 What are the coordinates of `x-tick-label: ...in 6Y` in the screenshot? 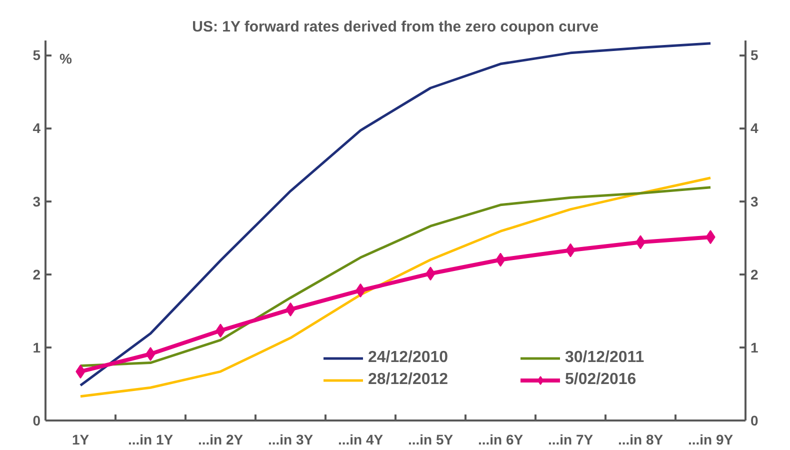 It's located at (501, 440).